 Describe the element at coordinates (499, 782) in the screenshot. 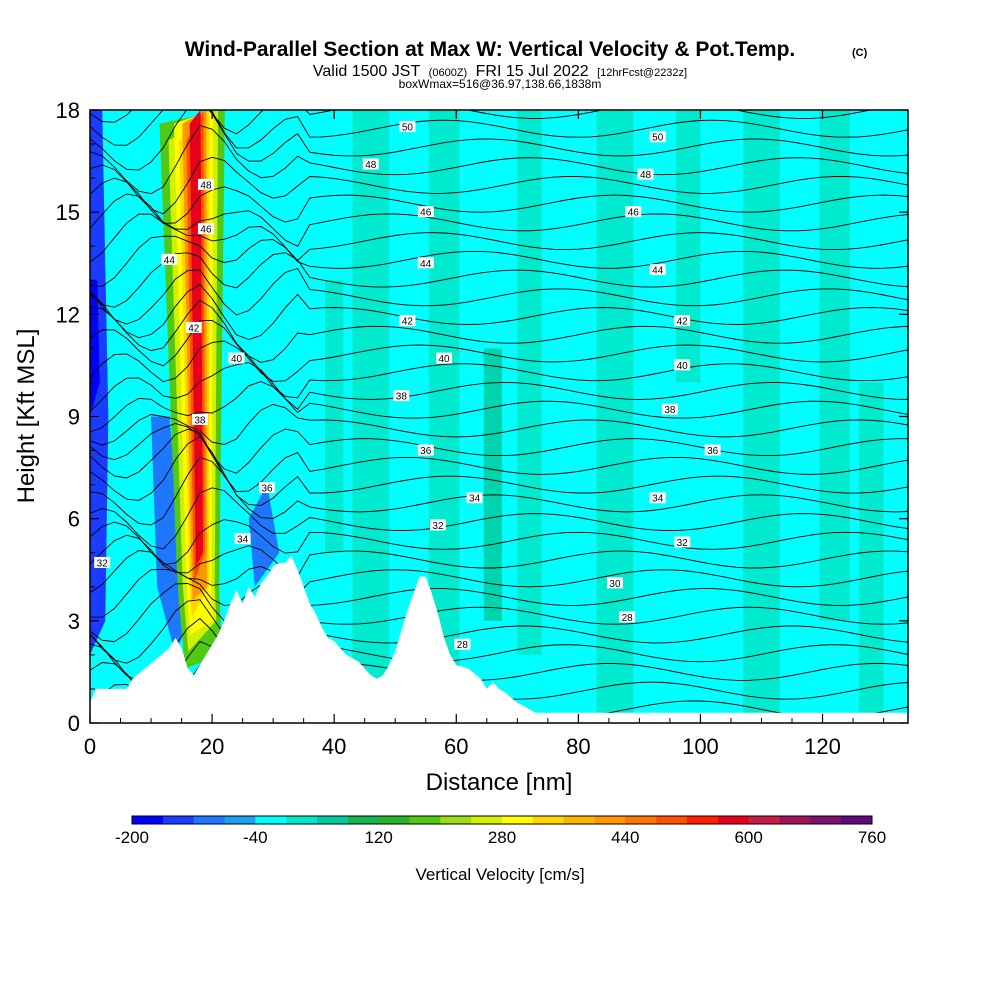

I see `x-axis-label: Distance [nm]` at that location.